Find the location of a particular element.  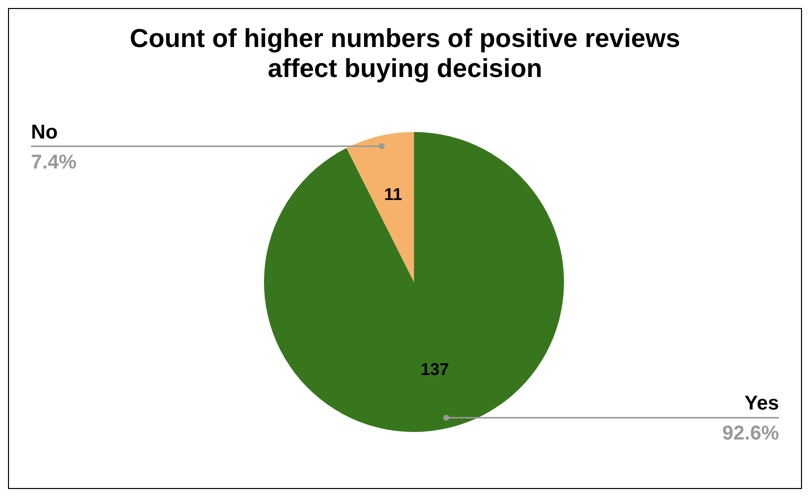

text: 92.6% is located at coordinates (751, 433).